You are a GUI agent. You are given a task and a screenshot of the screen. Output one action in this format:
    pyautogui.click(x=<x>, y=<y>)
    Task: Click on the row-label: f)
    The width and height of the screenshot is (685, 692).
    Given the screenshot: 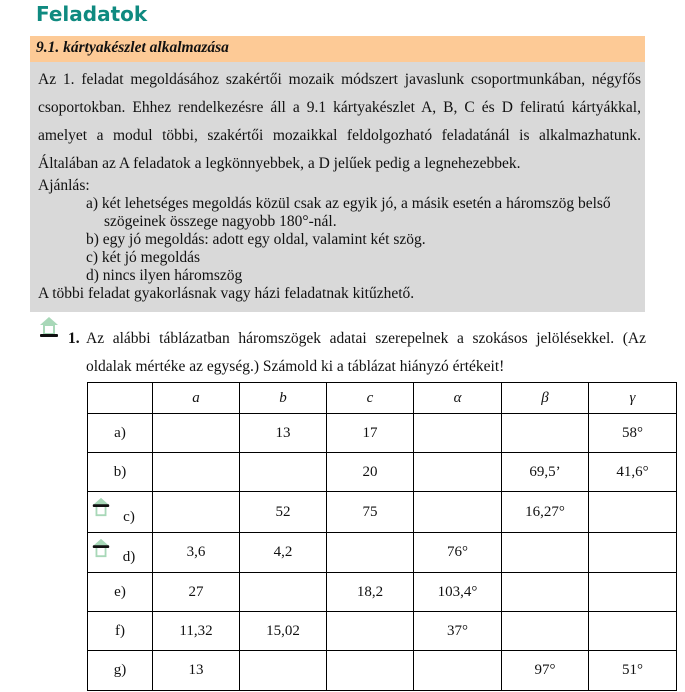 What is the action you would take?
    pyautogui.click(x=120, y=631)
    